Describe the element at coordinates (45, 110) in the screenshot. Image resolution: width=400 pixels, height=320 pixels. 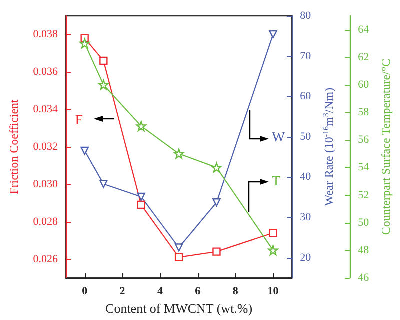
I see `y-tick-label: 0.034` at that location.